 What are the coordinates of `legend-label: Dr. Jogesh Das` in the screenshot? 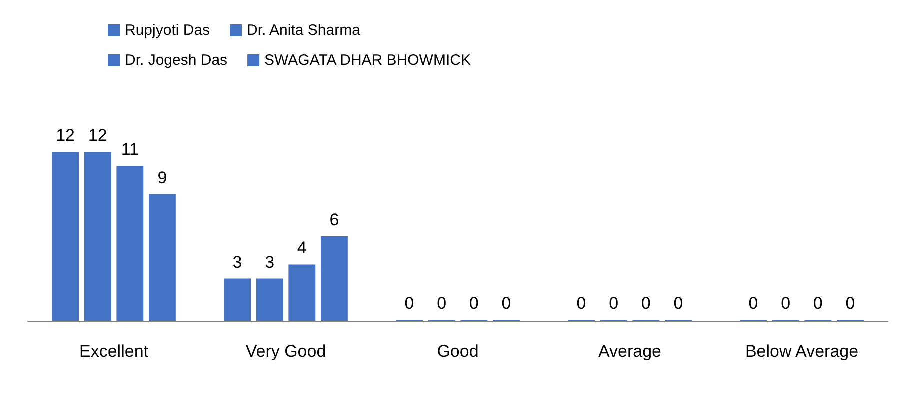 It's located at (176, 60).